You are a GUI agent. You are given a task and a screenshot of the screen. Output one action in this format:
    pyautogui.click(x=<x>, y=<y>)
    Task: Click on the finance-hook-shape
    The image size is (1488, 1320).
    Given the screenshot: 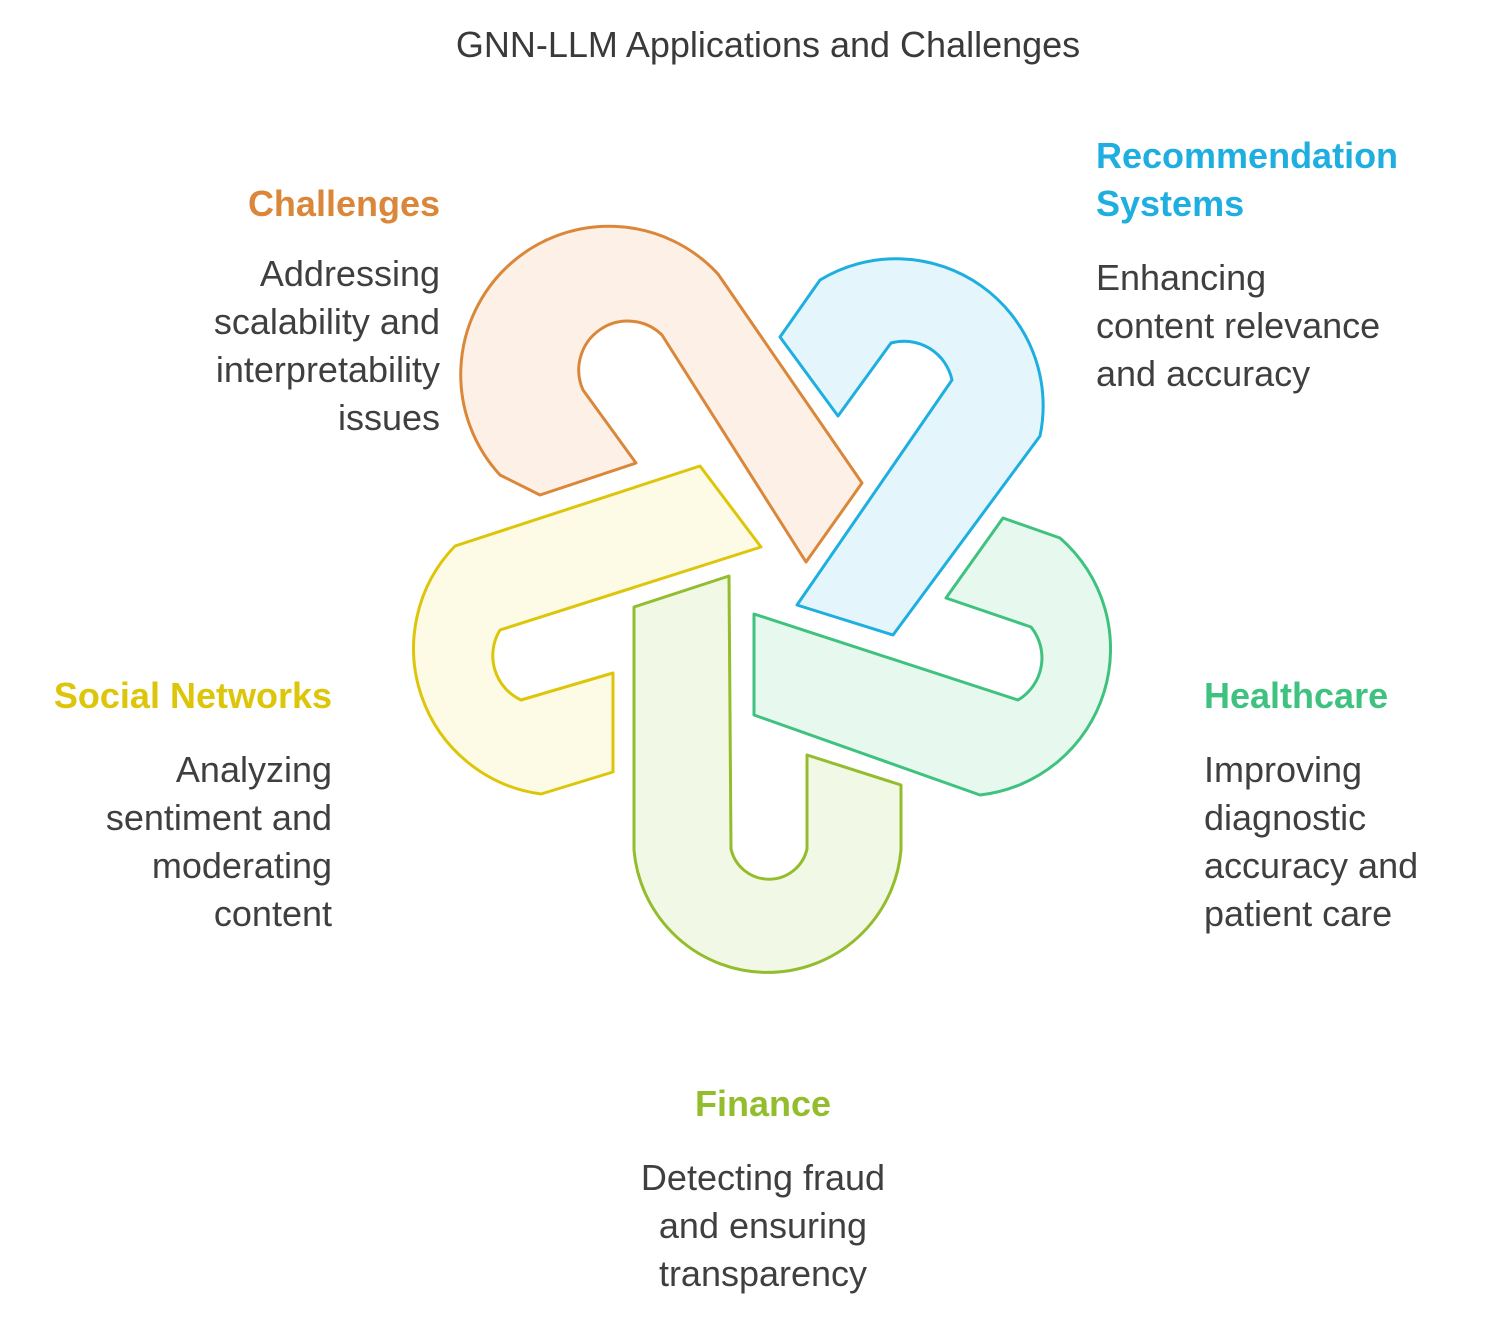 What is the action you would take?
    pyautogui.click(x=767, y=774)
    